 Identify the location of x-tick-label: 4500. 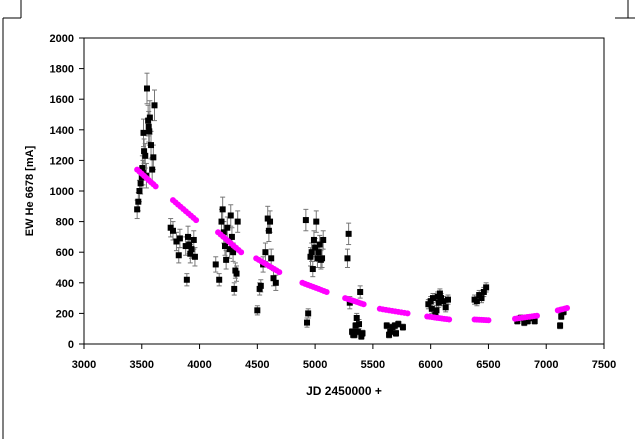
(257, 365).